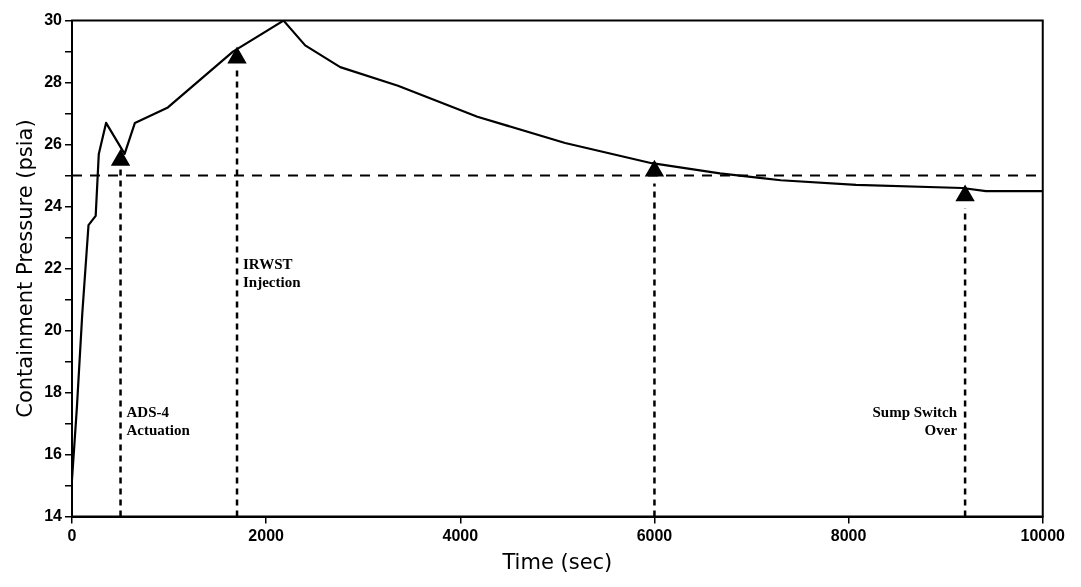 Image resolution: width=1081 pixels, height=587 pixels. Describe the element at coordinates (53, 82) in the screenshot. I see `y-tick-label: 28` at that location.